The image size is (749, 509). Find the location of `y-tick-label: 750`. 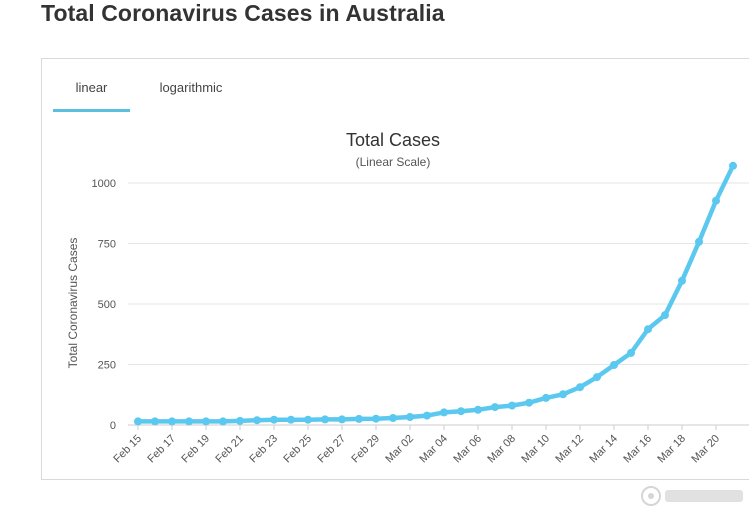

y-tick-label: 750 is located at coordinates (107, 245).